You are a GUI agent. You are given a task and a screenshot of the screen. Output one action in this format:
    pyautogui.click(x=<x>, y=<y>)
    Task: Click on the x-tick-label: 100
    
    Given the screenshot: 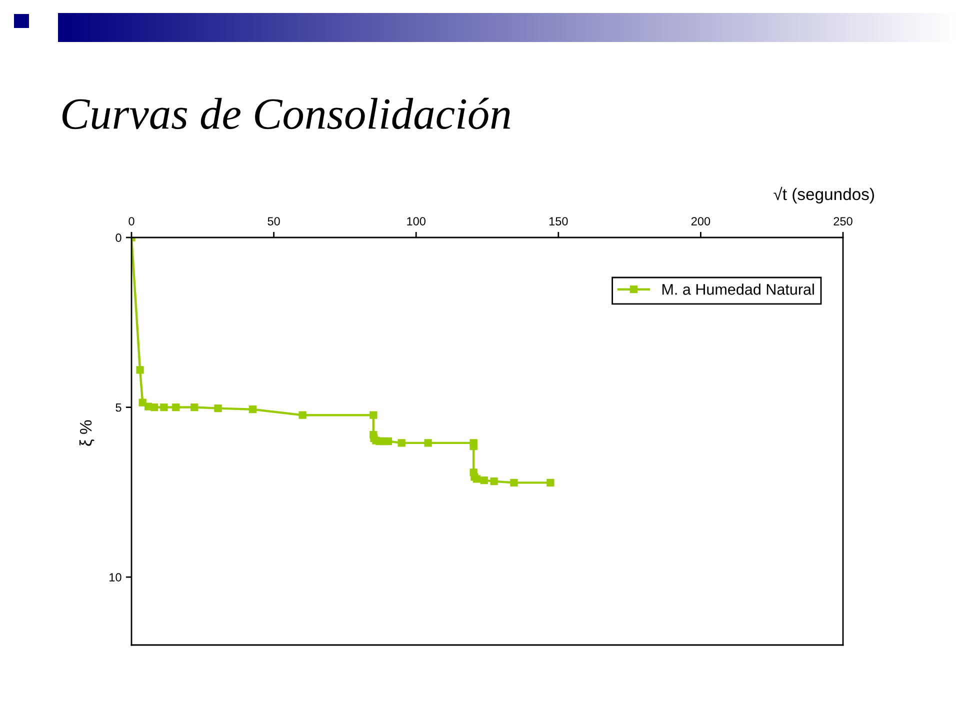 What is the action you would take?
    pyautogui.click(x=416, y=221)
    